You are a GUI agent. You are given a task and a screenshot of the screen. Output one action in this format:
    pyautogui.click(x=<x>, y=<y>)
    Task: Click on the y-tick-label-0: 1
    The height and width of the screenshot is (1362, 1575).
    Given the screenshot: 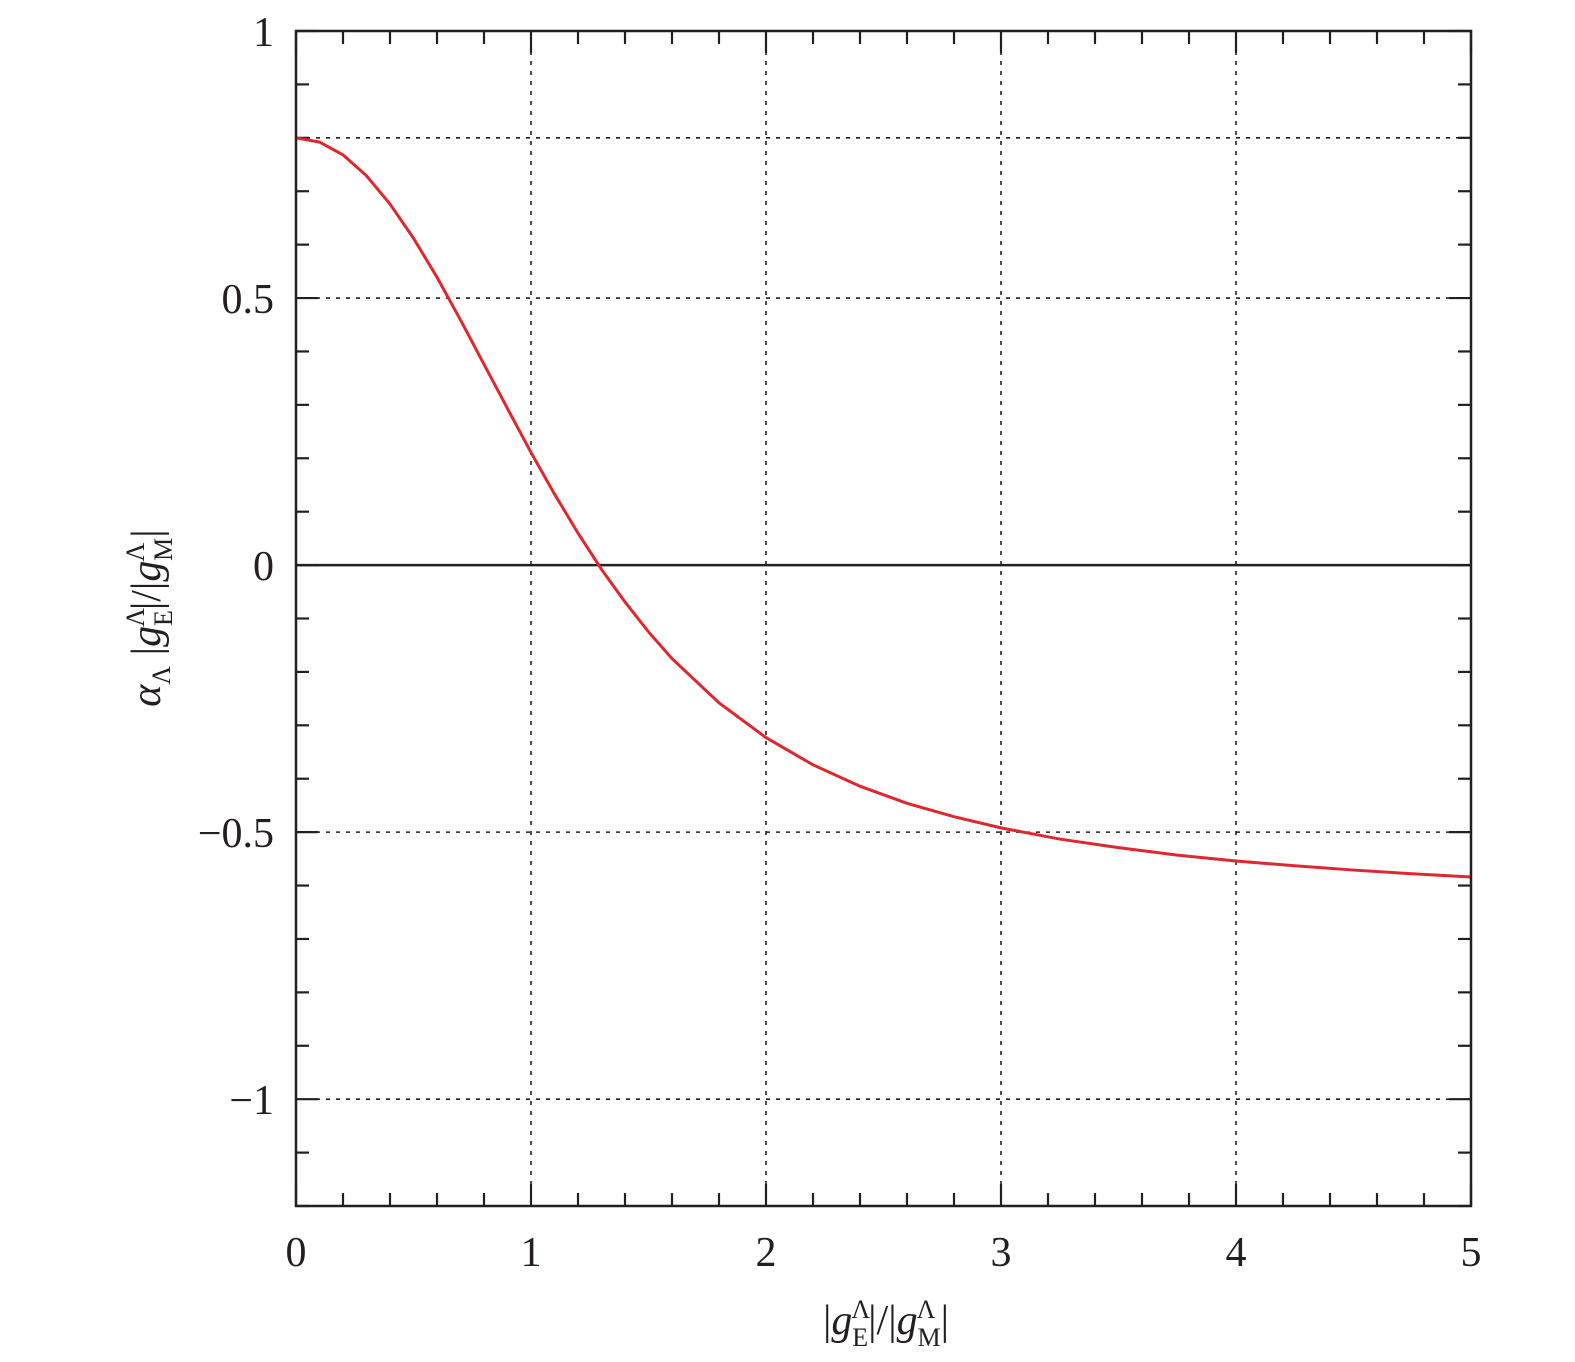 What is the action you would take?
    pyautogui.click(x=263, y=33)
    